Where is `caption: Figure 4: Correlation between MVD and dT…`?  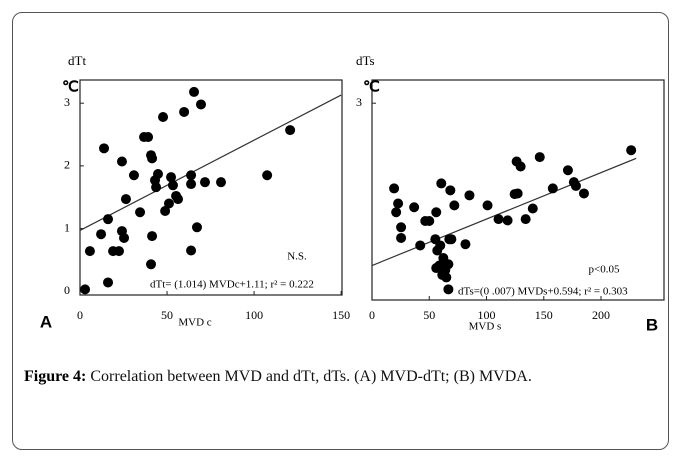 caption: Figure 4: Correlation between MVD and dT… is located at coordinates (342, 376).